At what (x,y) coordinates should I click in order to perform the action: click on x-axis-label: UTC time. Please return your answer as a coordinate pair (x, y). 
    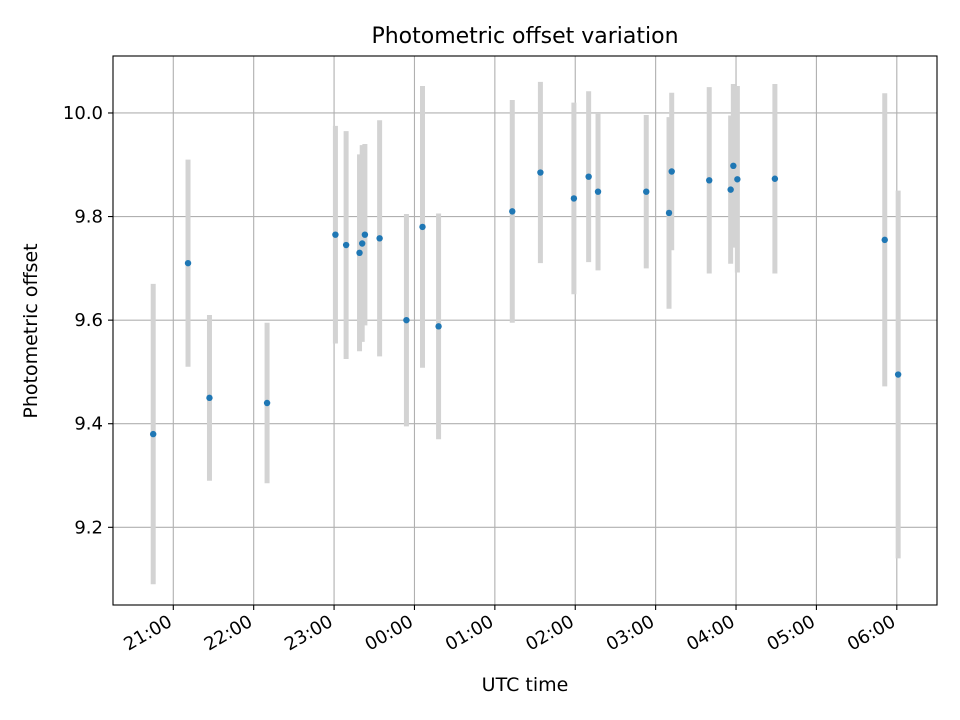
    Looking at the image, I should click on (525, 685).